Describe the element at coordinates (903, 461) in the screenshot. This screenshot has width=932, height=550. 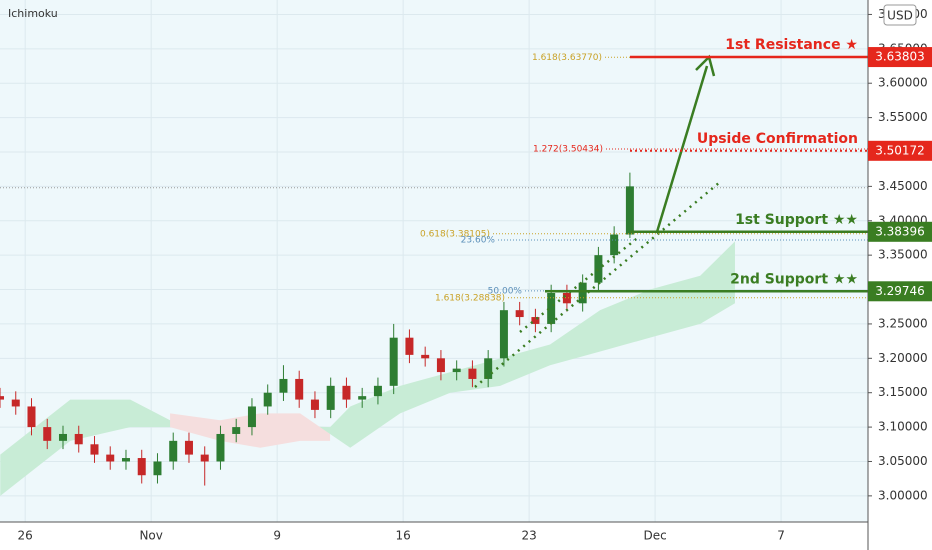
I see `y-tick-label: 3.05000` at that location.